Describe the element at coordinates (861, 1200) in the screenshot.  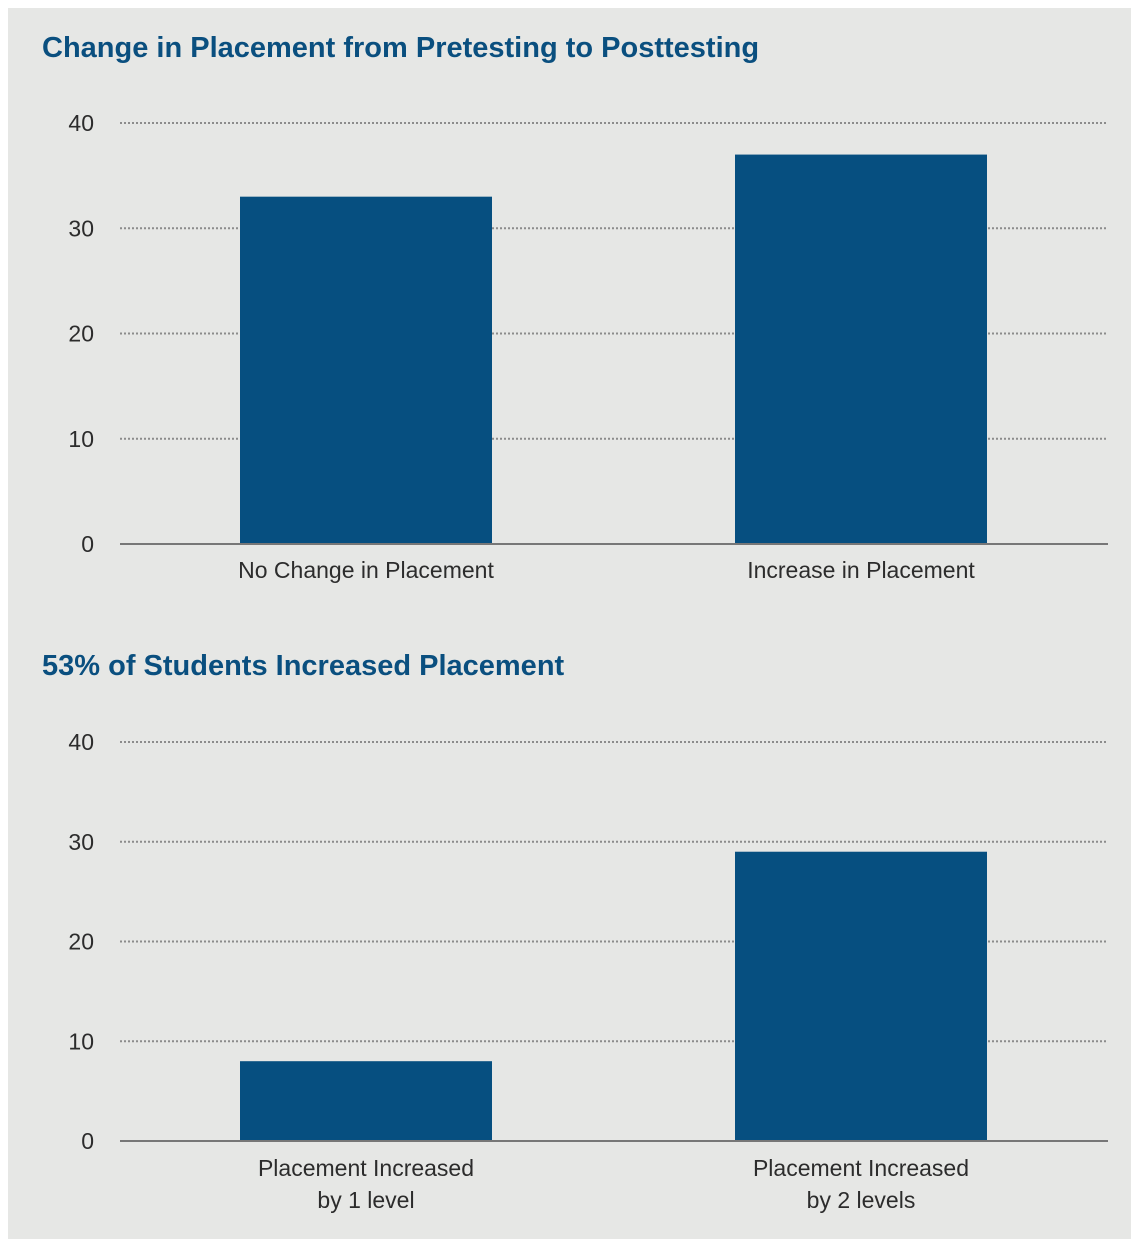
I see `x-category-label-line: by 2 levels` at that location.